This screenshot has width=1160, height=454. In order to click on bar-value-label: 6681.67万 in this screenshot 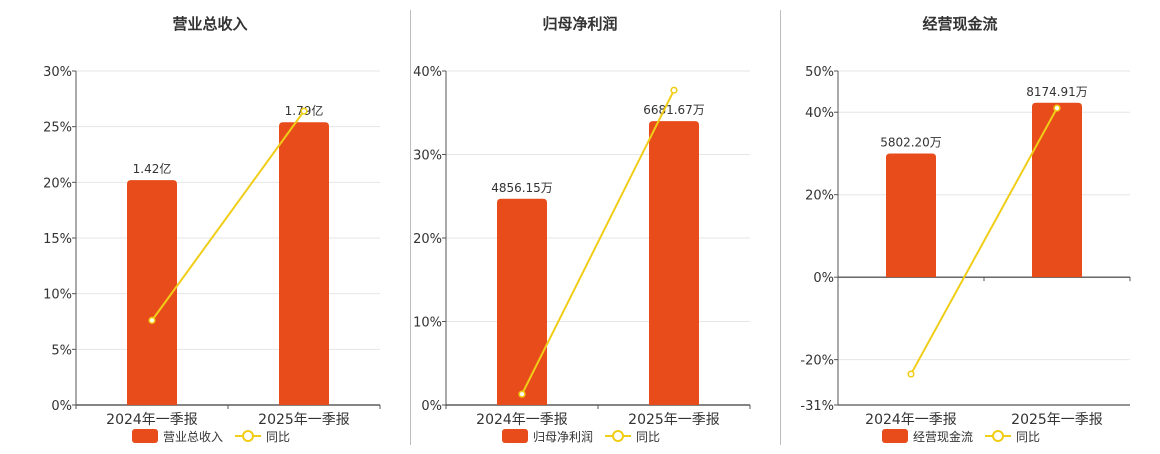, I will do `click(674, 110)`.